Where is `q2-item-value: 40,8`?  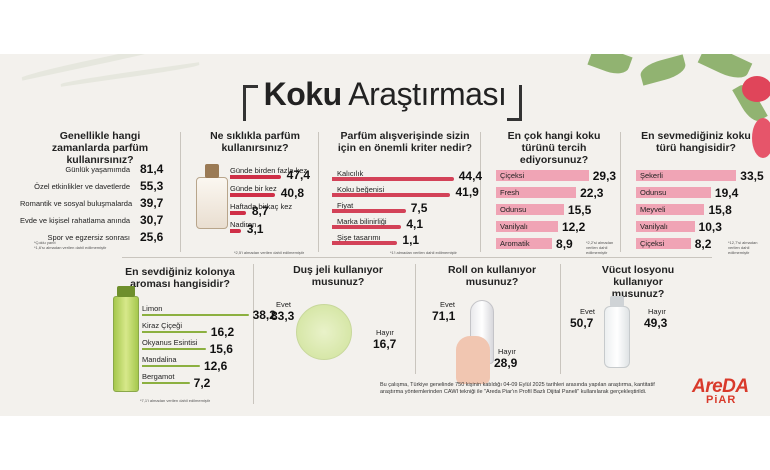 q2-item-value: 40,8 is located at coordinates (292, 193).